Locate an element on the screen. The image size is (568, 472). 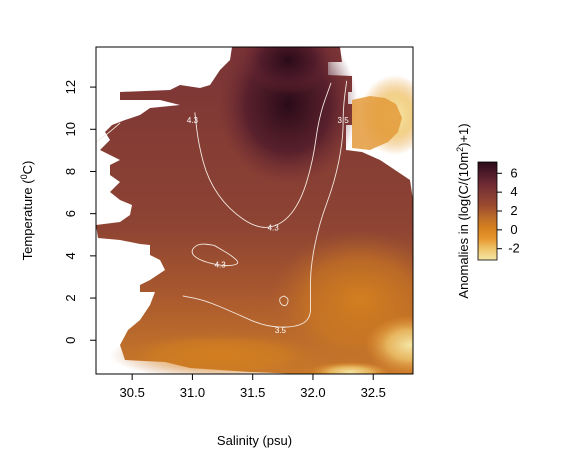
x-tick-label: 30.5 is located at coordinates (132, 392).